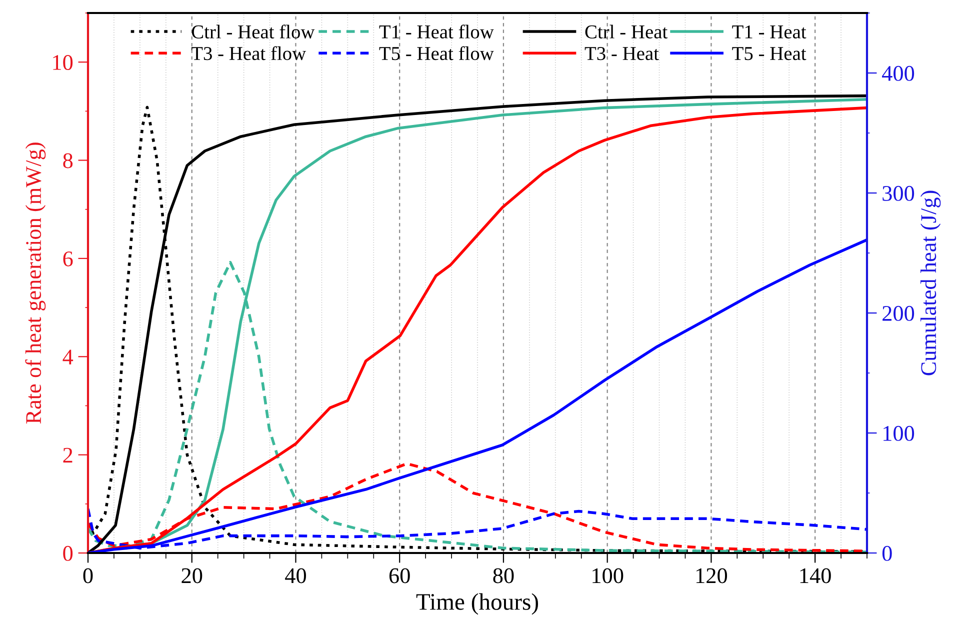 This screenshot has width=955, height=624. I want to click on legend-label: T3 - Heat flow, so click(248, 53).